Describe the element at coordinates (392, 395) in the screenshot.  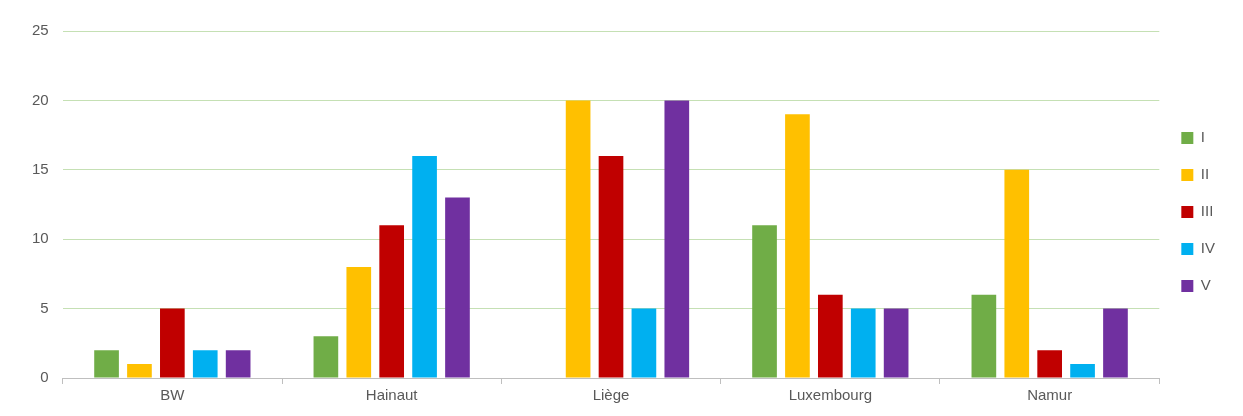
I see `x-tick-label: Hainaut` at that location.